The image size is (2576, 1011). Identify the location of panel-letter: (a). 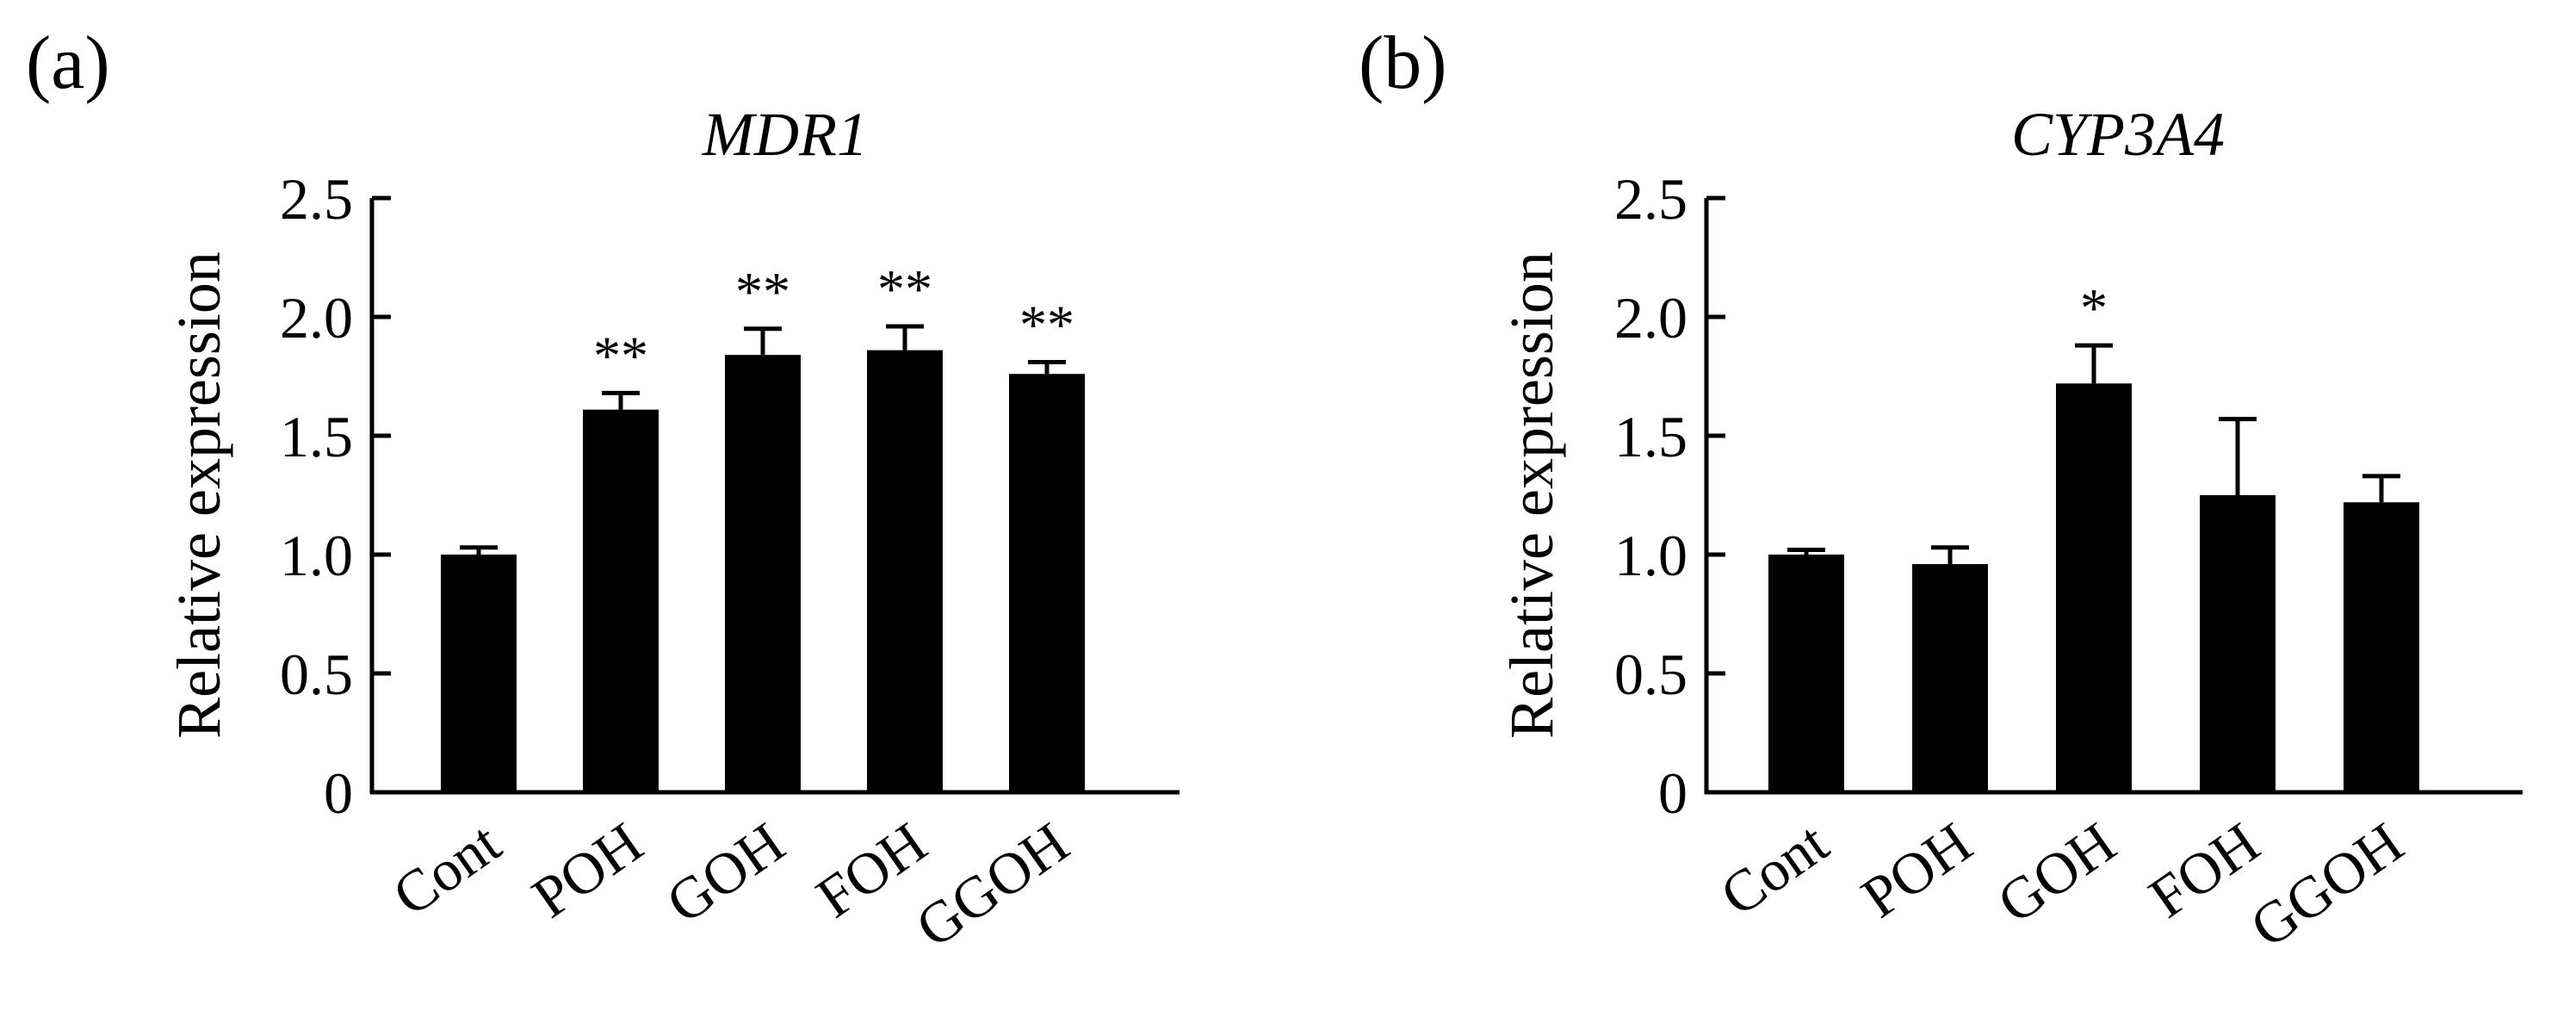
(68, 63).